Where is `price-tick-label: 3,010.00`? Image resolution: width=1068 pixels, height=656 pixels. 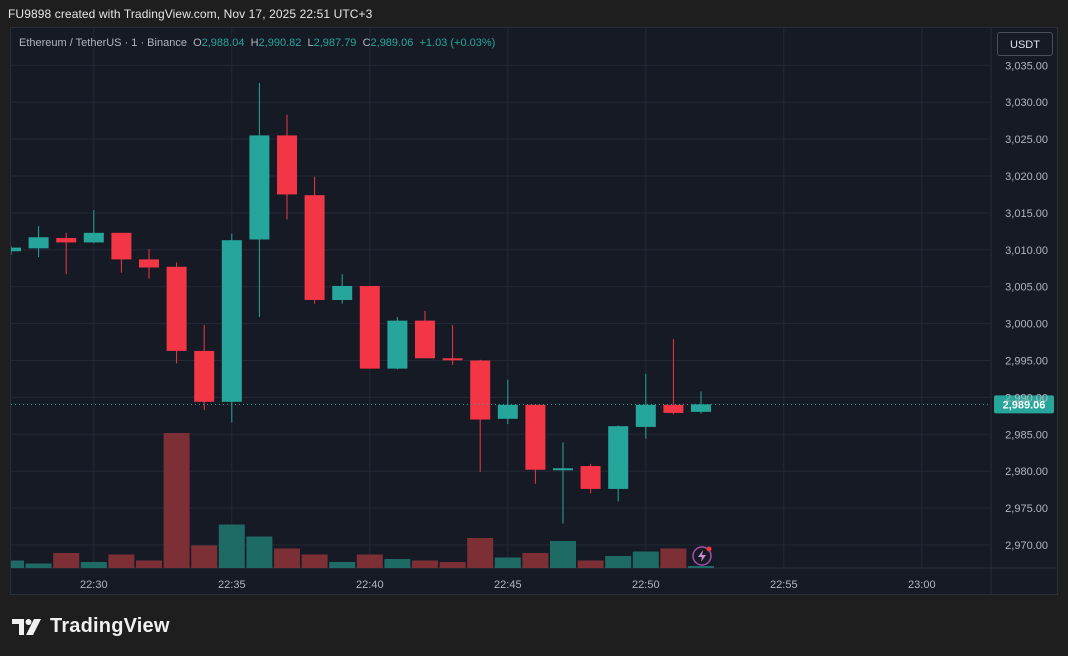
price-tick-label: 3,010.00 is located at coordinates (1026, 251).